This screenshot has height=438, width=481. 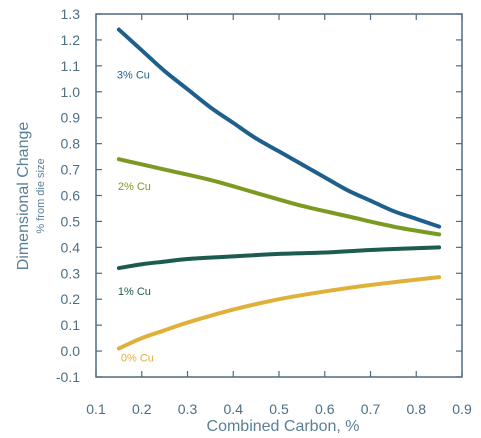 I want to click on y-axis-title-group: Dimensional Change % from die size, so click(x=31, y=196).